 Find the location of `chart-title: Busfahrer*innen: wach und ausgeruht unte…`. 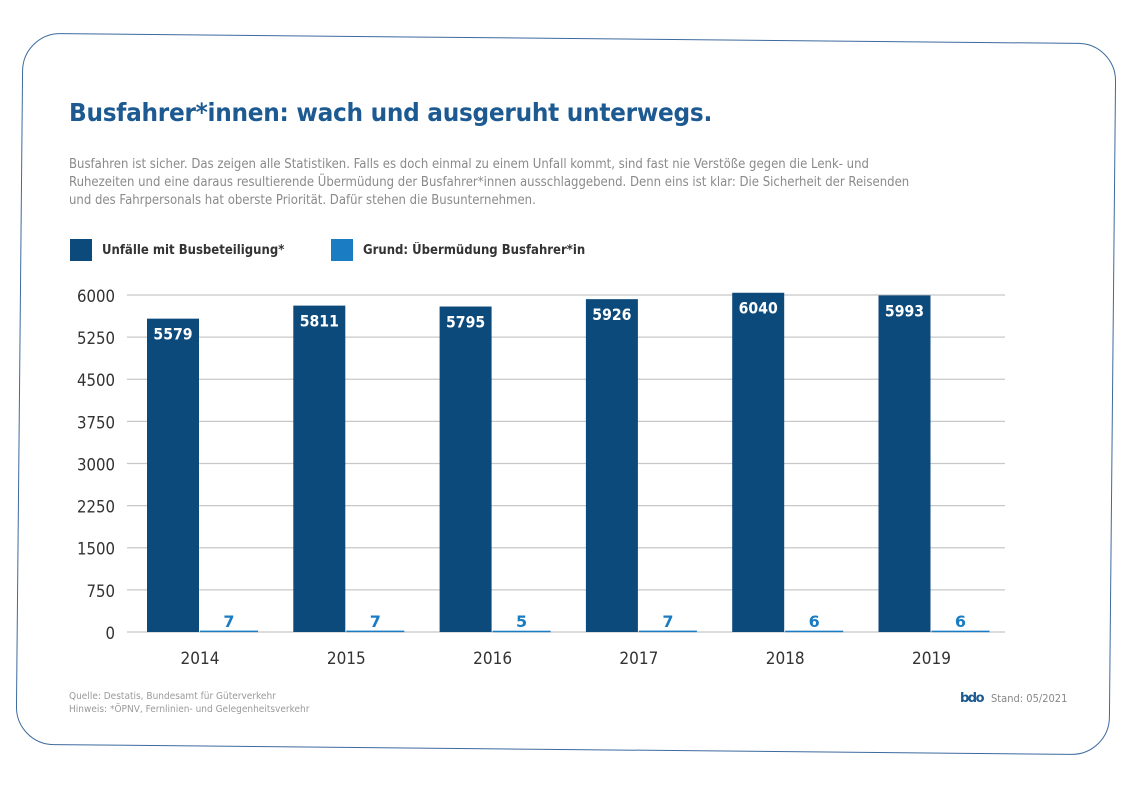

chart-title: Busfahrer*innen: wach und ausgeruht unte… is located at coordinates (391, 112).